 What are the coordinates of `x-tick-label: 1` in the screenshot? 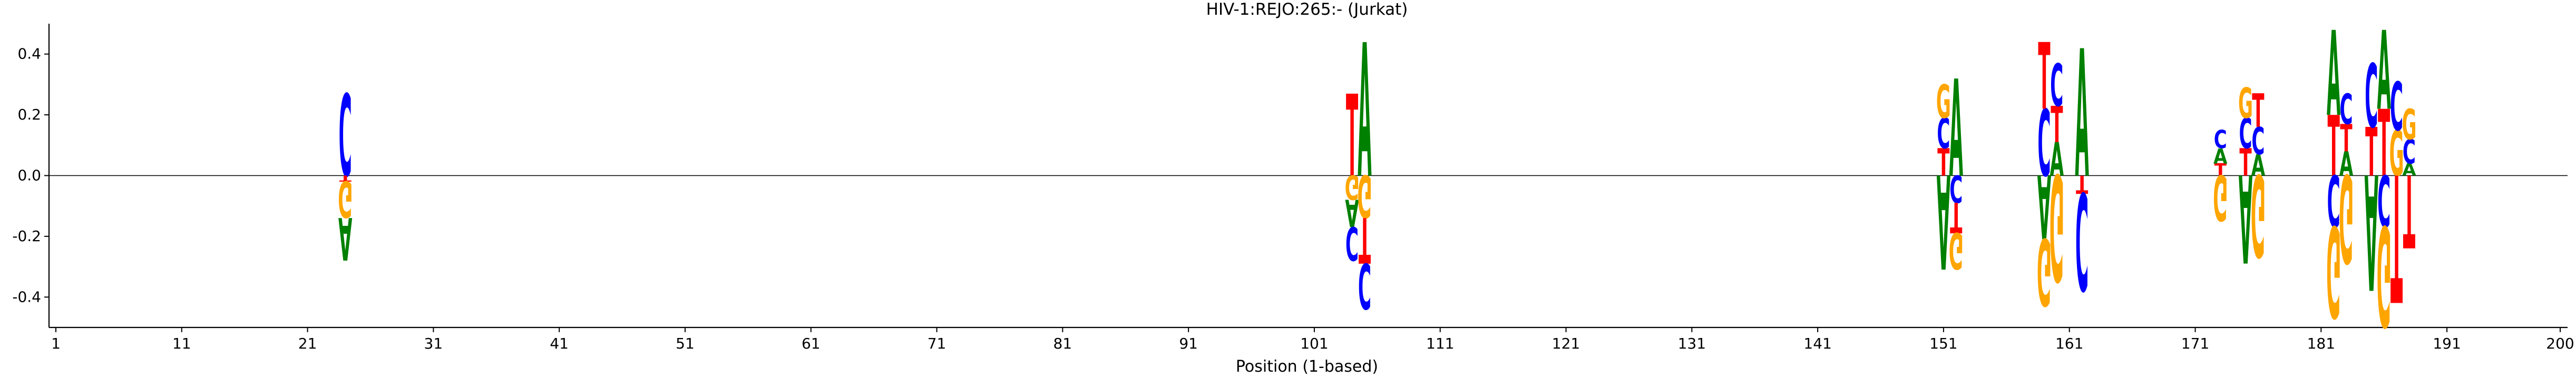 It's located at (56, 344).